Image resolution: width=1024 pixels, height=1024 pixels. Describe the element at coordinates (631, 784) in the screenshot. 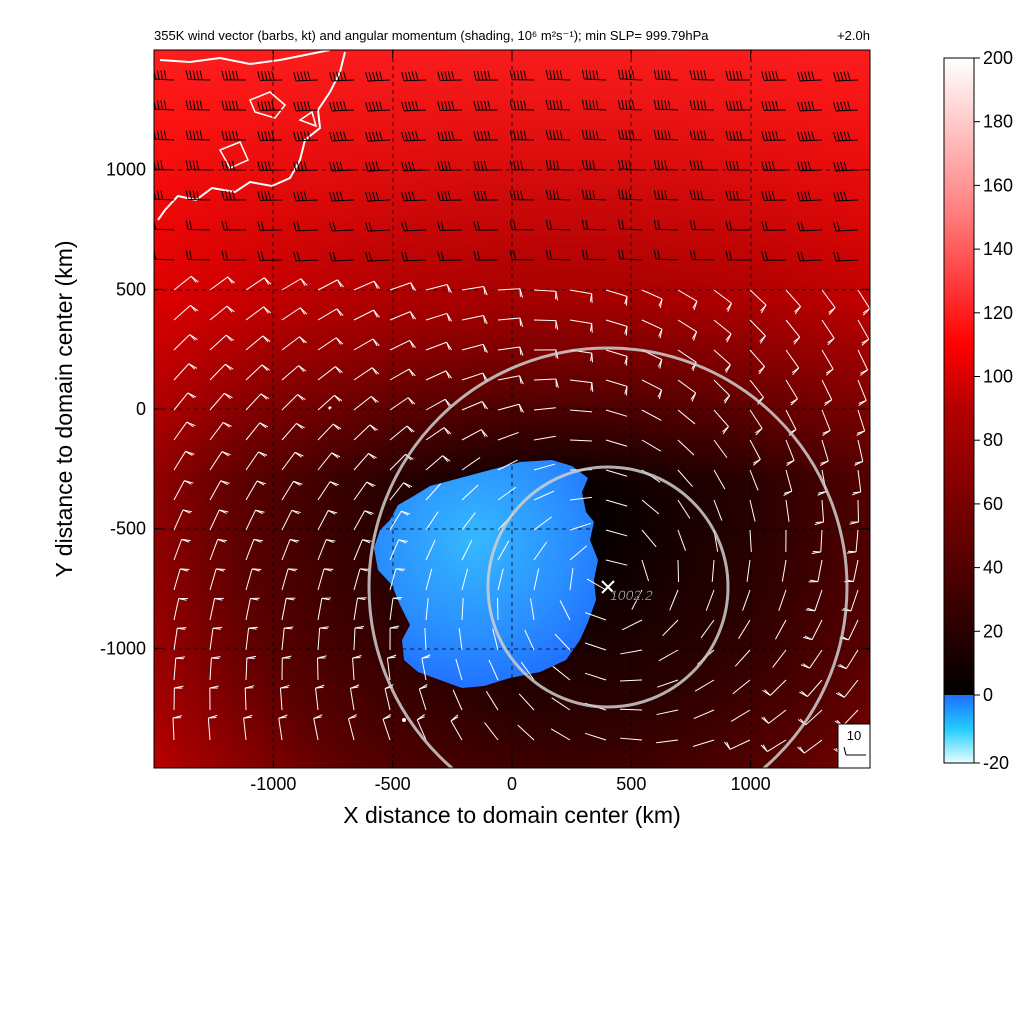

I see `x-tick-label: 500` at that location.